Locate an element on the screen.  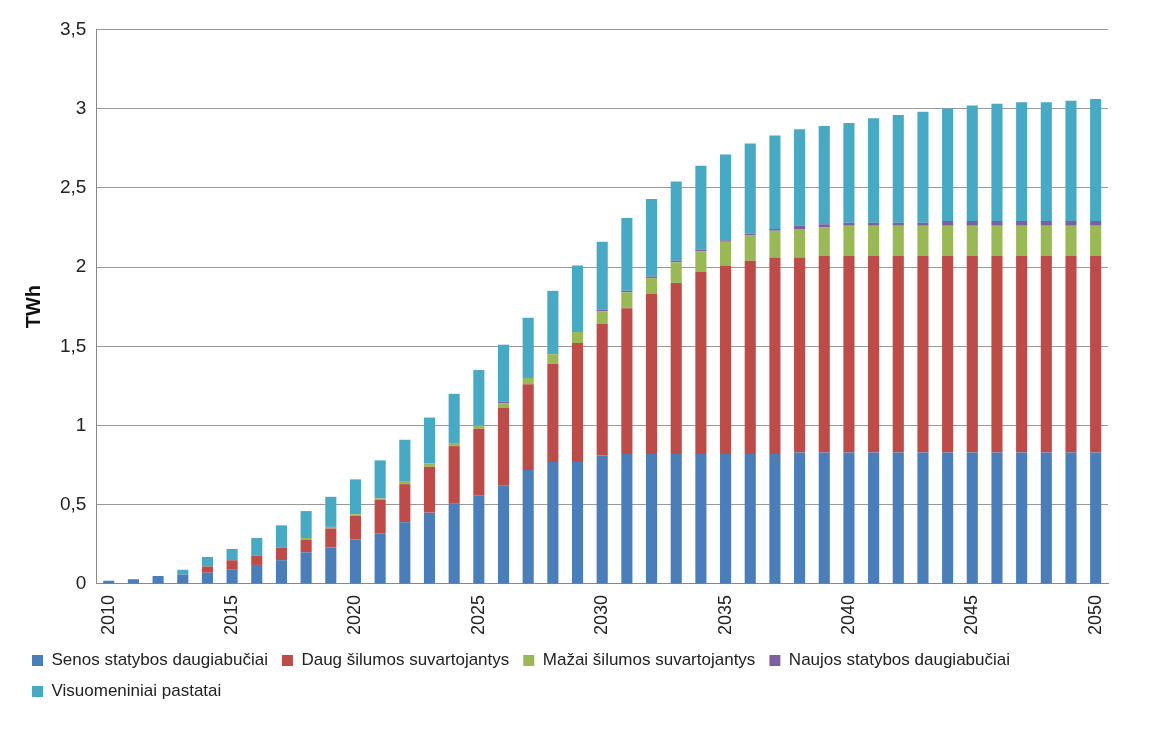
y-tick-label: 2 is located at coordinates (81, 266).